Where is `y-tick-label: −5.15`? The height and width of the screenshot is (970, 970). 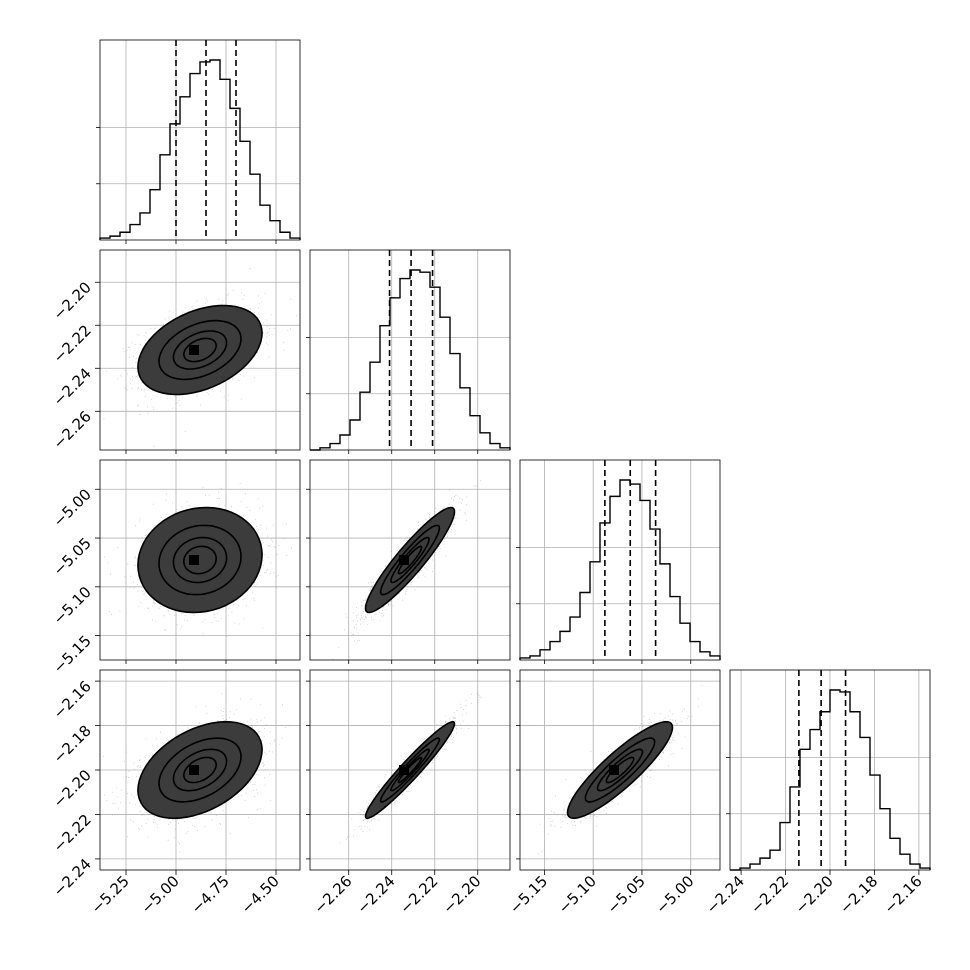
y-tick-label: −5.15 is located at coordinates (72, 654).